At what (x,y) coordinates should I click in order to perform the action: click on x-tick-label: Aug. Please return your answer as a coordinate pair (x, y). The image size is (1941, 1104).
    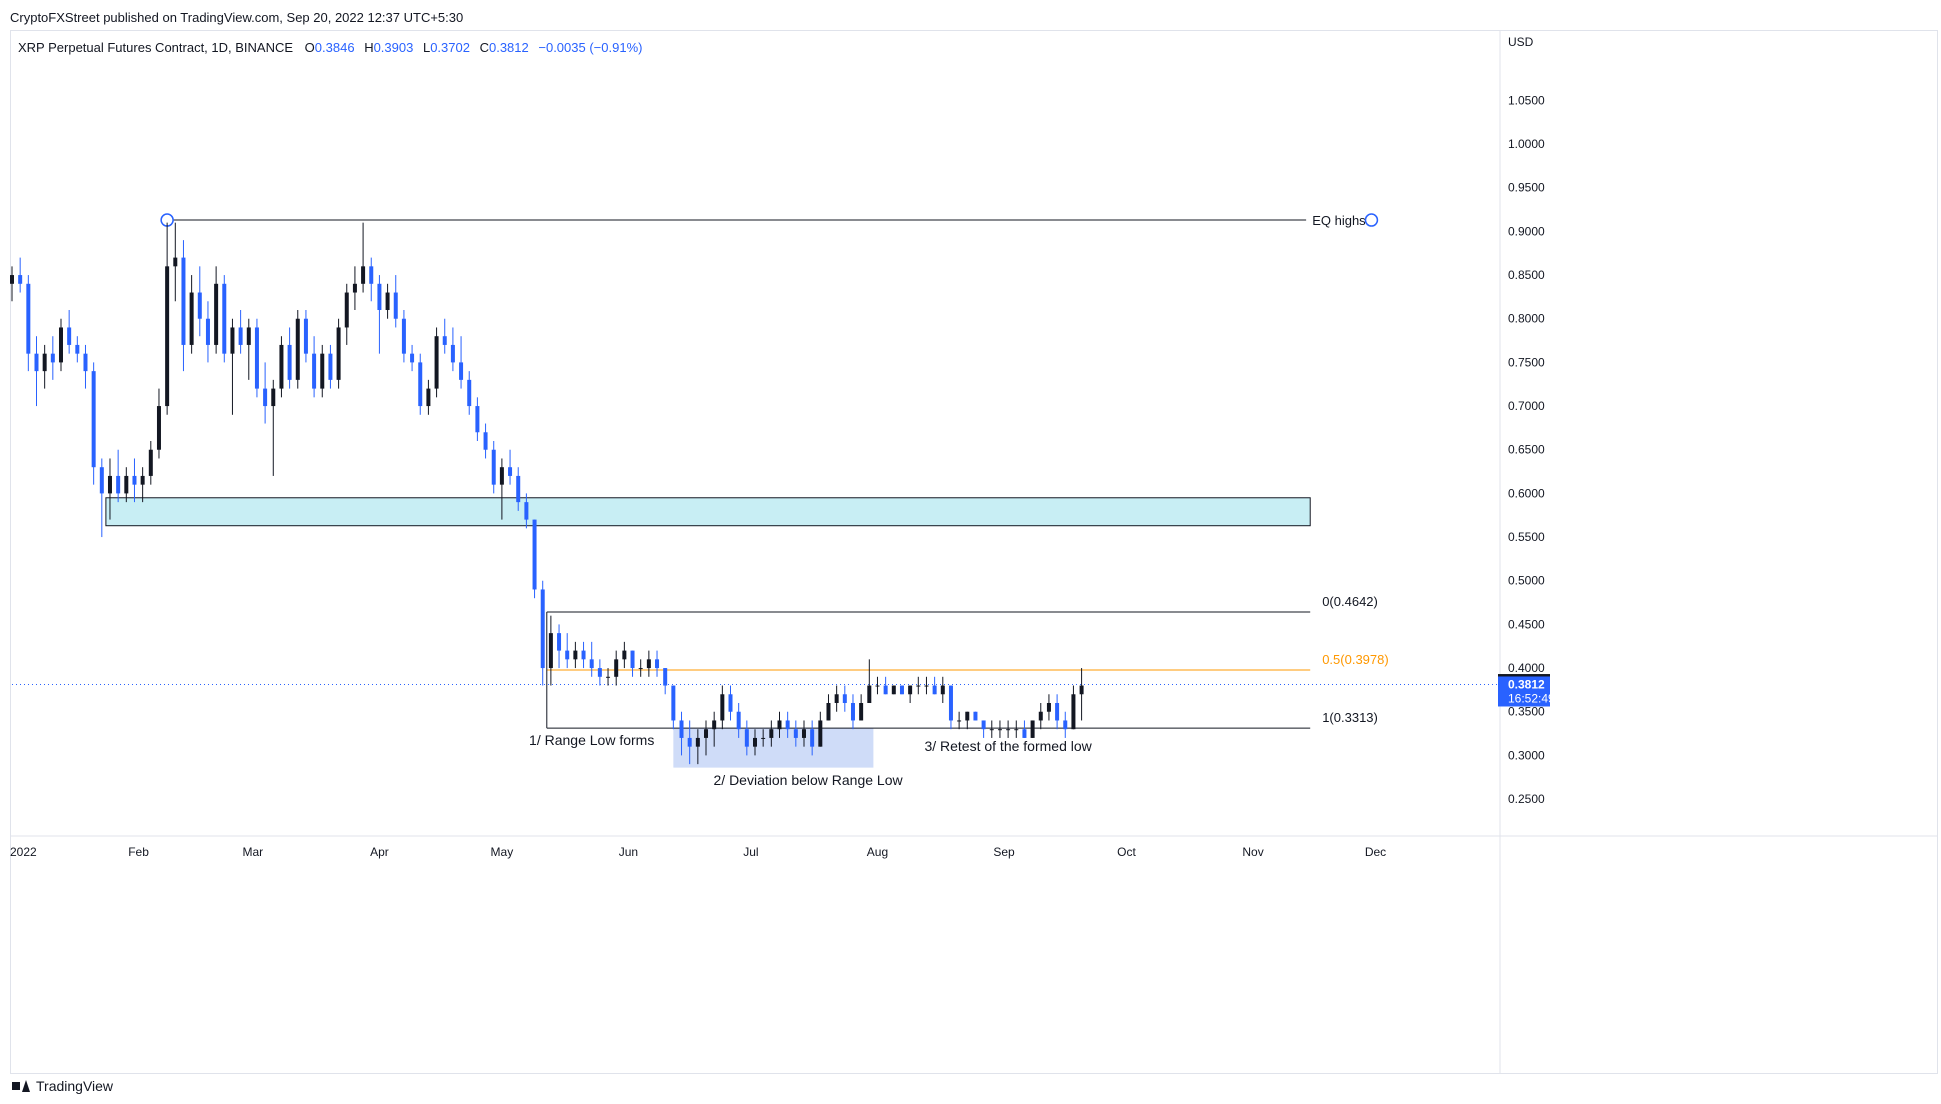
    Looking at the image, I should click on (877, 852).